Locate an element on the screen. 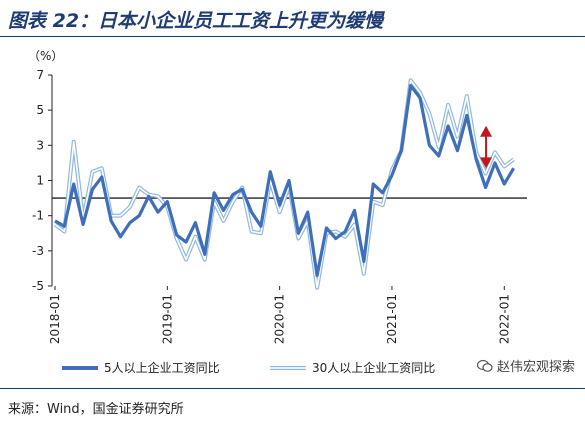 Image resolution: width=585 pixels, height=421 pixels. x-tick-label: 2021-01 is located at coordinates (392, 319).